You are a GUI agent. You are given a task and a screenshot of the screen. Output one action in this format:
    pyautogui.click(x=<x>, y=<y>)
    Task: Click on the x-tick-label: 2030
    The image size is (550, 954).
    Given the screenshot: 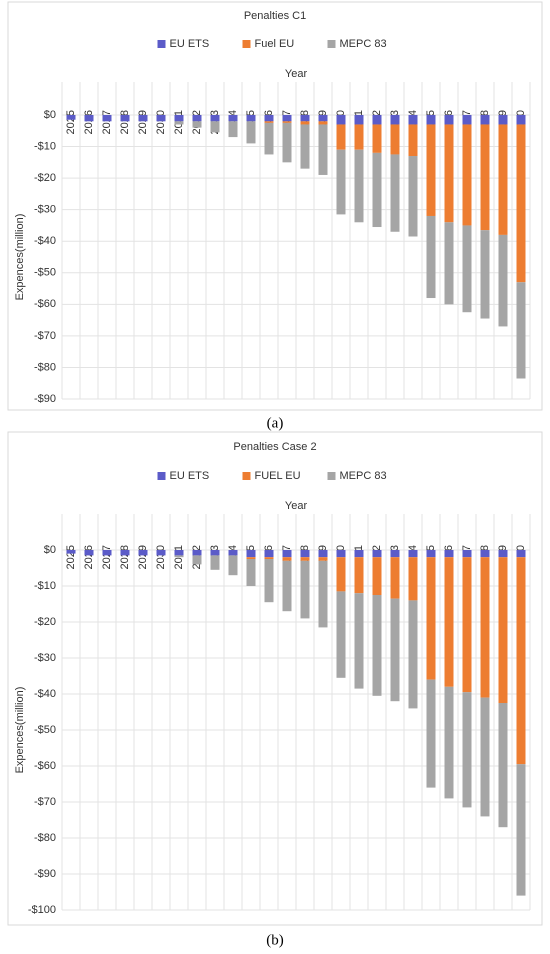 What is the action you would take?
    pyautogui.click(x=161, y=557)
    